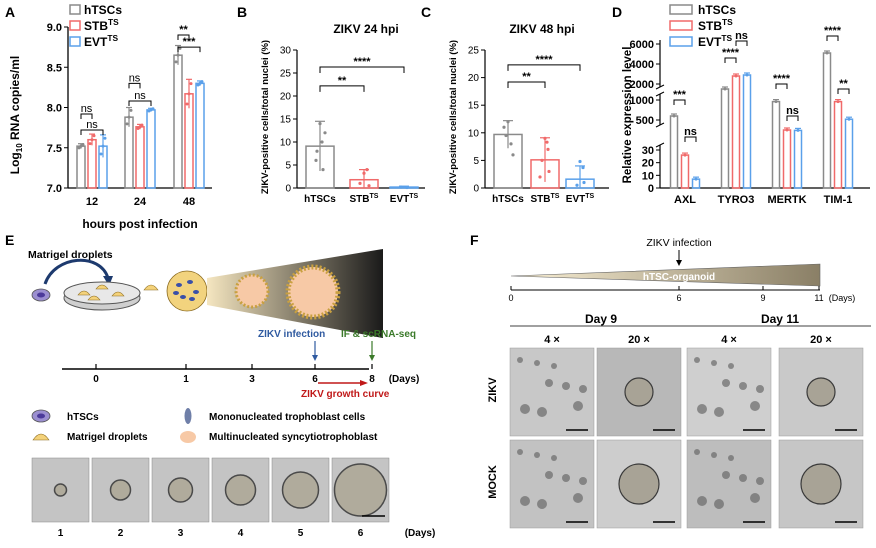 This screenshot has height=548, width=876. Describe the element at coordinates (54, 189) in the screenshot. I see `a-ytick-label: 7.0` at that location.